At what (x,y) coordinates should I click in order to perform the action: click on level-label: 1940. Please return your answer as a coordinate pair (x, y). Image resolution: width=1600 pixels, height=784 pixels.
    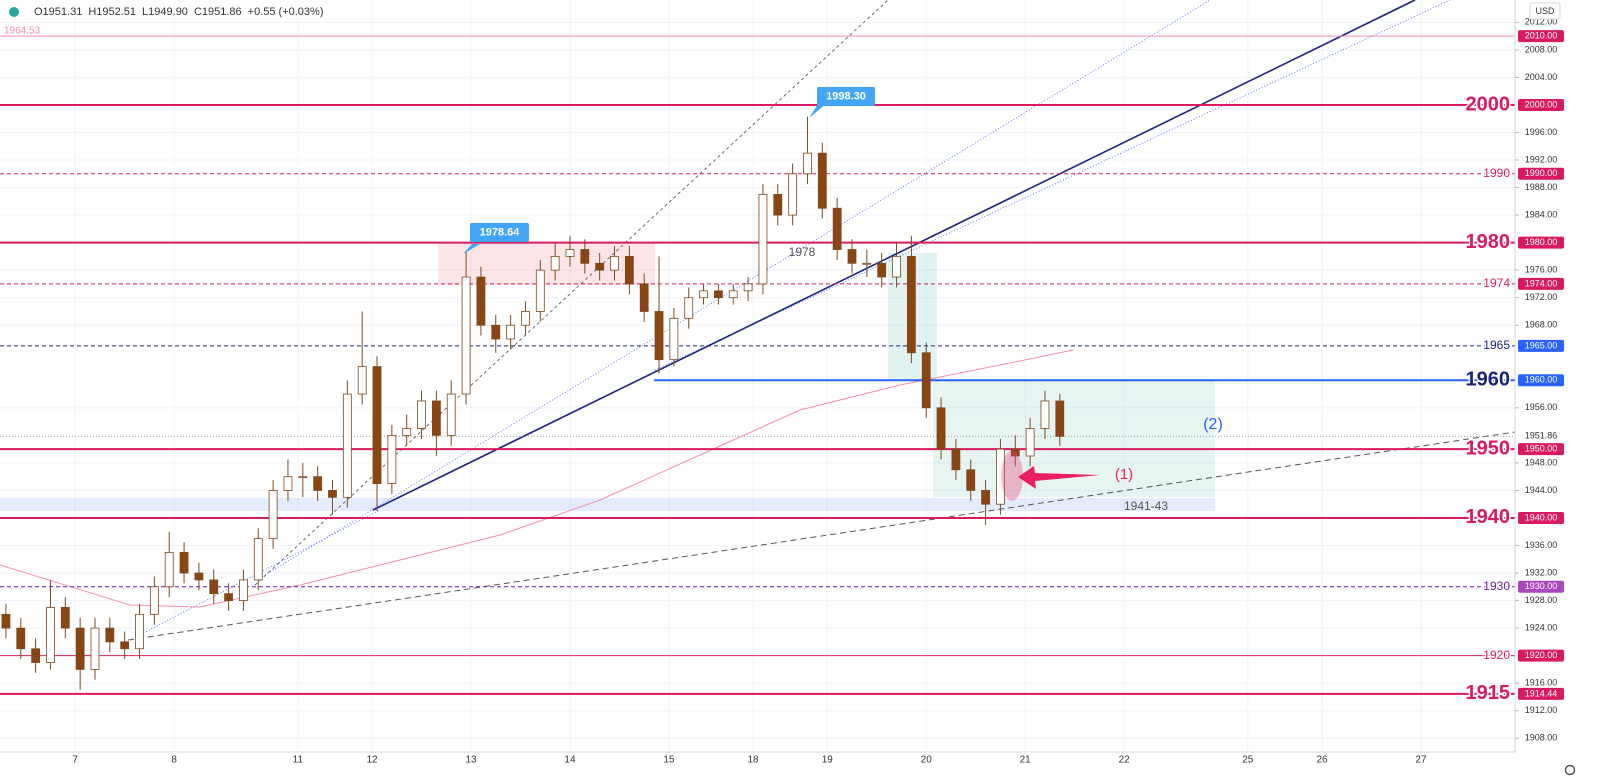
    Looking at the image, I should click on (1488, 517).